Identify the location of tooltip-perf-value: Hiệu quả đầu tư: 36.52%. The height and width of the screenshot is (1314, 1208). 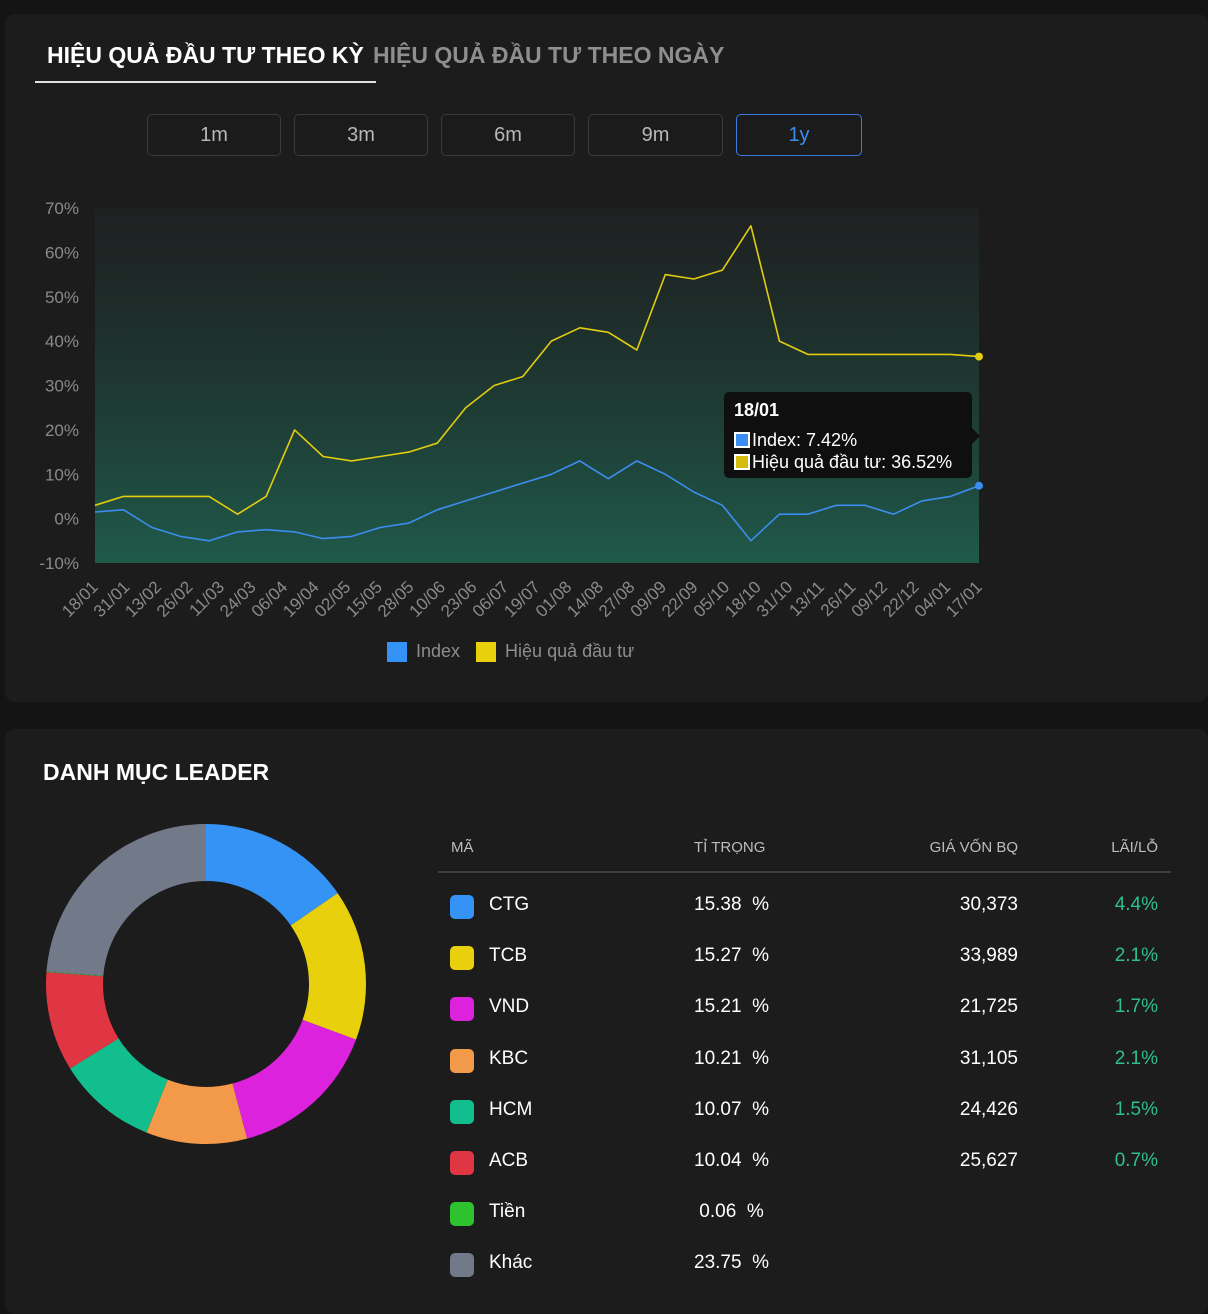
(852, 461).